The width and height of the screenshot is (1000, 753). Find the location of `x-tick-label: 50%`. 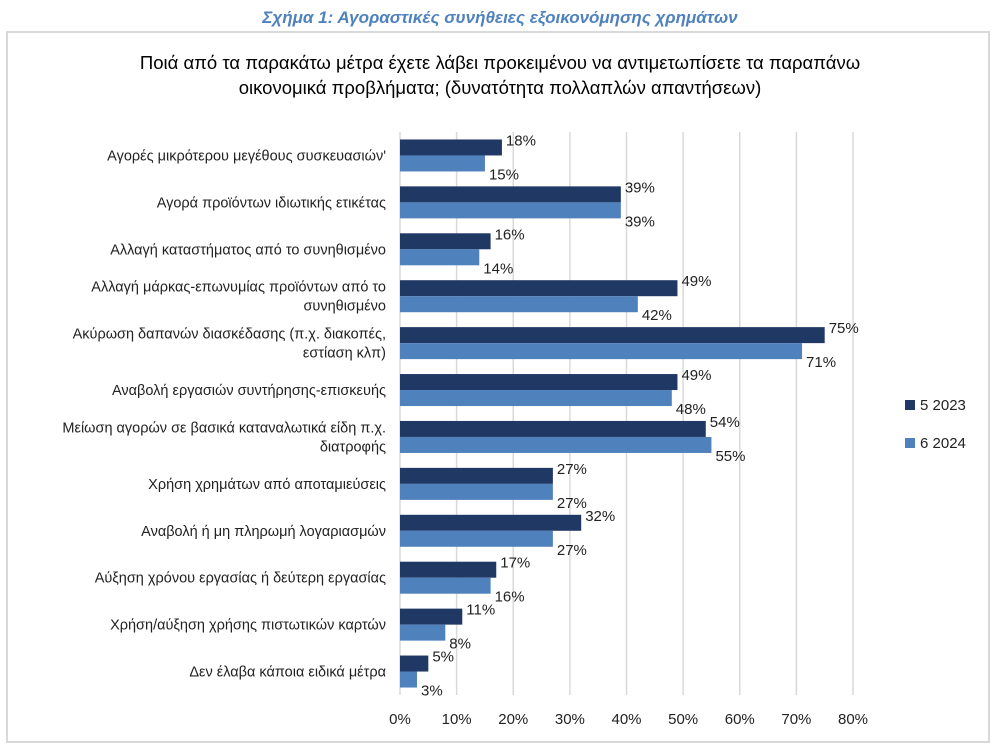

x-tick-label: 50% is located at coordinates (683, 719).